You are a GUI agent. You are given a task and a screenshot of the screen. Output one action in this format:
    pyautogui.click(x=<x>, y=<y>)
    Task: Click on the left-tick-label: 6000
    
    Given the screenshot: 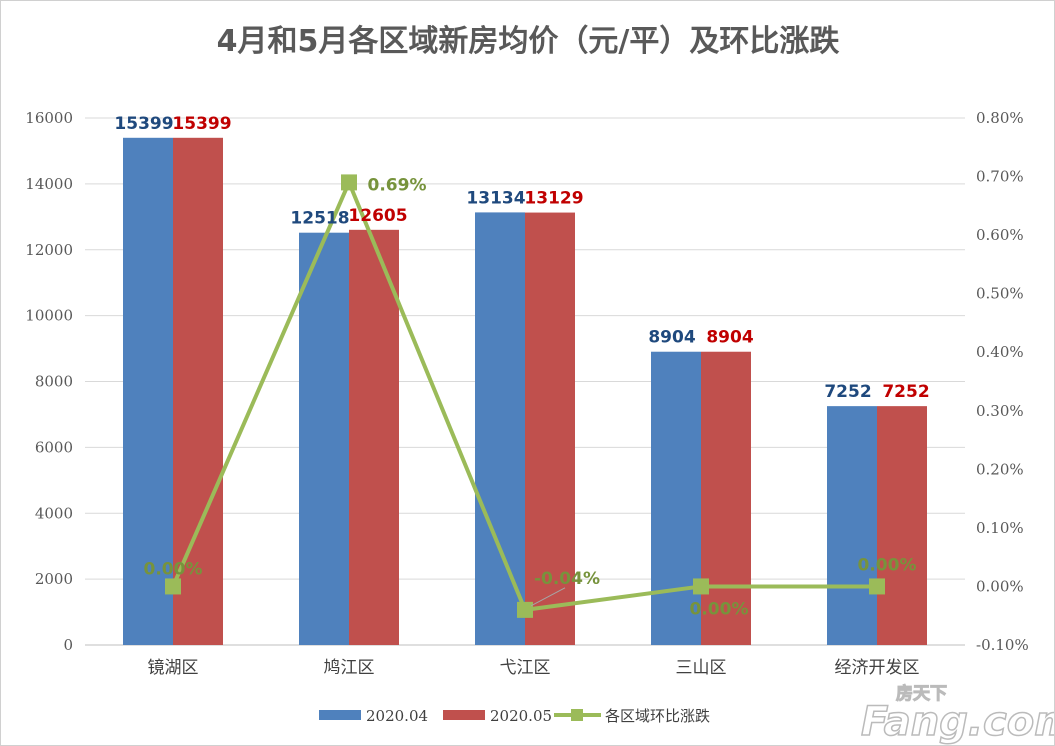 What is the action you would take?
    pyautogui.click(x=54, y=447)
    